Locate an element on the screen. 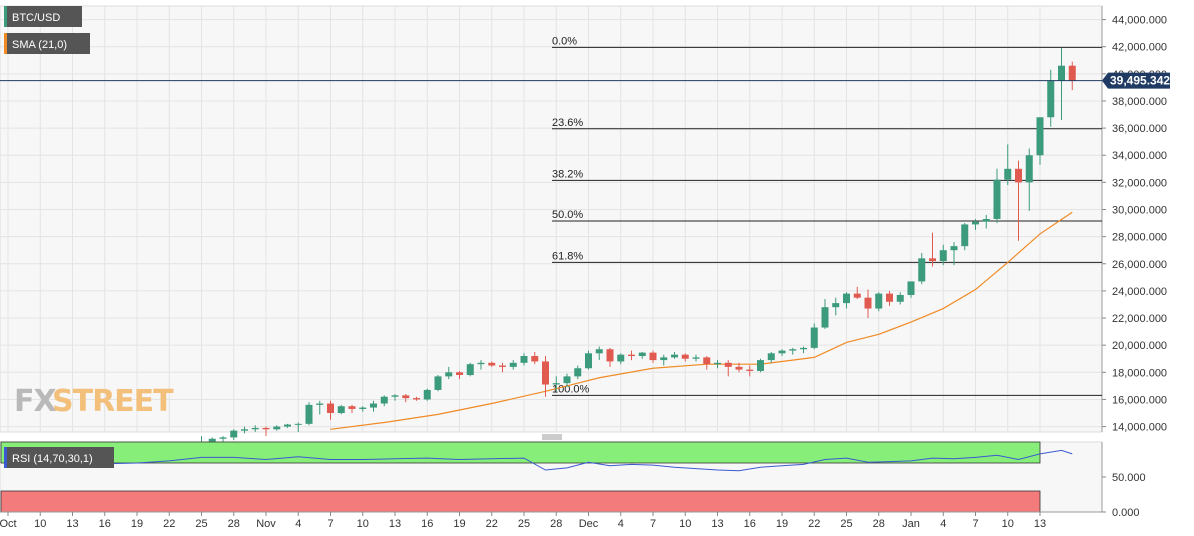  price-tag-shape is located at coordinates (1136, 80).